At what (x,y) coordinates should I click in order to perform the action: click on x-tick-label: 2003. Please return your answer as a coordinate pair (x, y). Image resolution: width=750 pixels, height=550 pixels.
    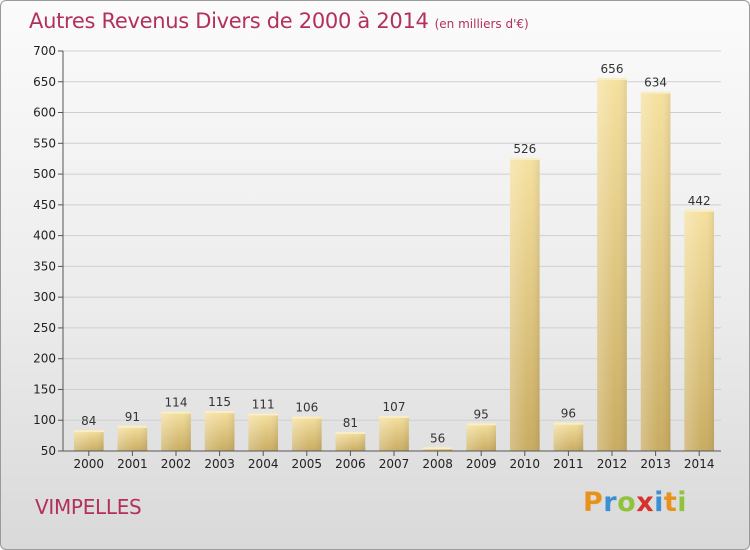
    Looking at the image, I should click on (219, 464).